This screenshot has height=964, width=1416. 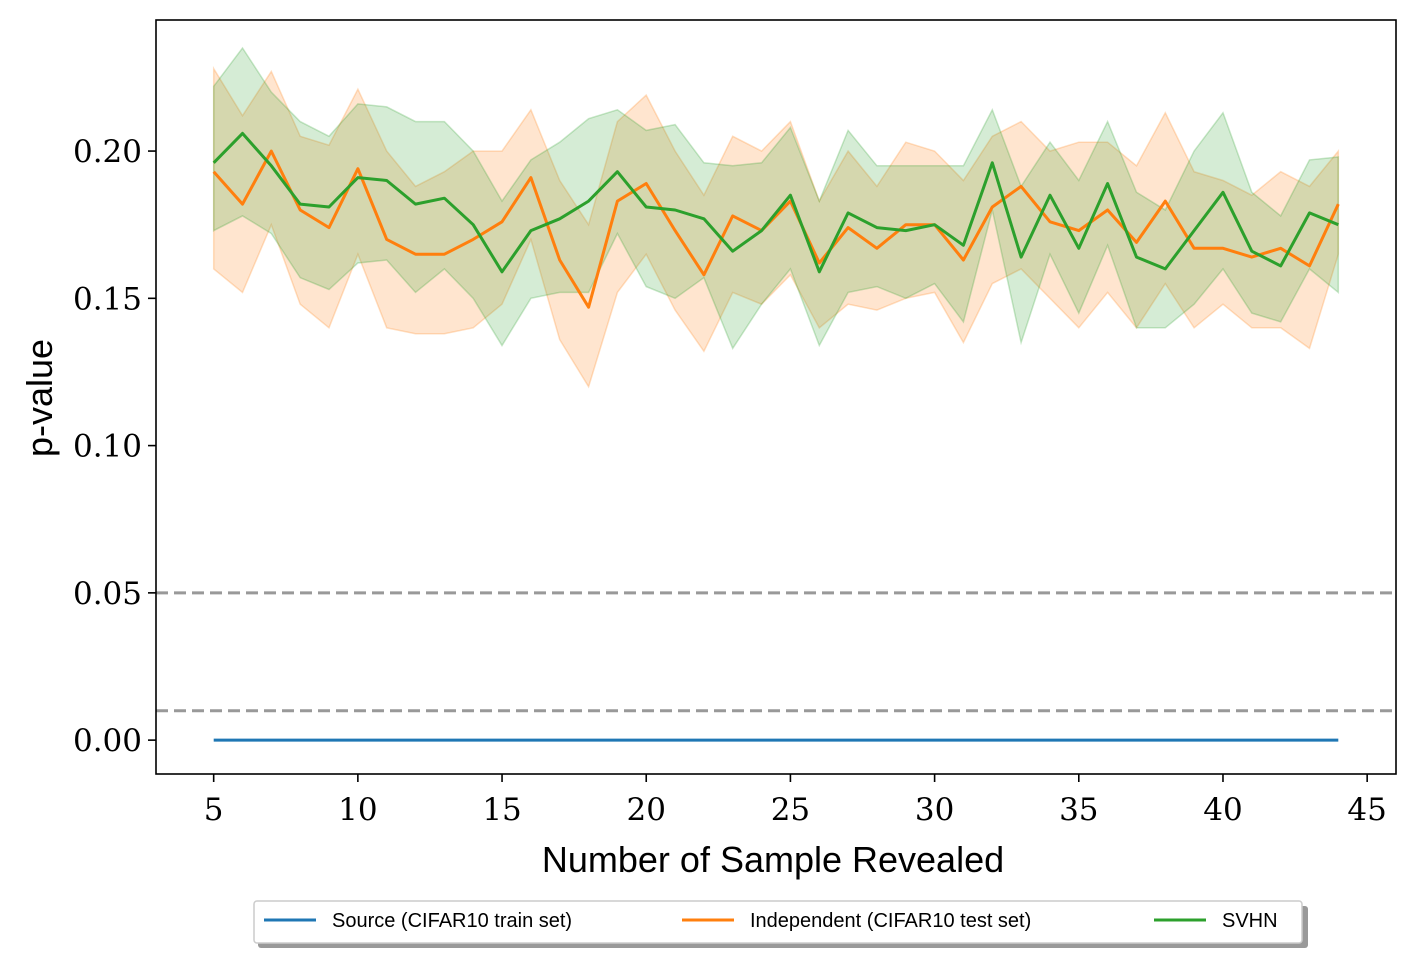 I want to click on legend-label-2: SVHN, so click(x=1250, y=921).